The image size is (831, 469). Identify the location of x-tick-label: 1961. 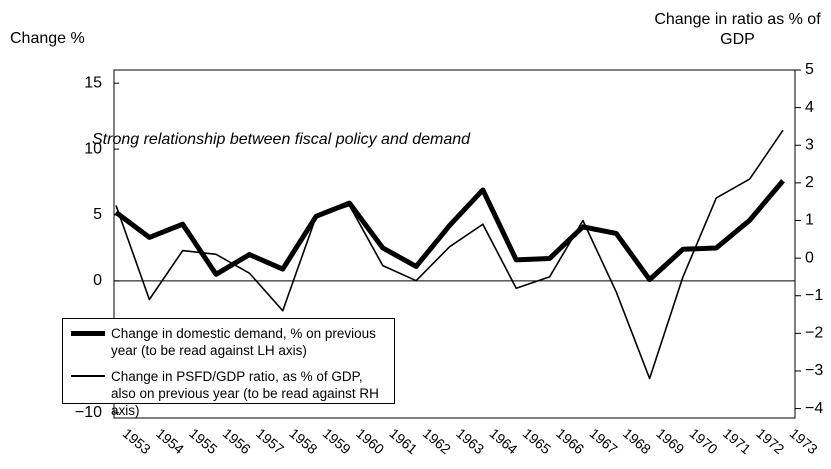
(403, 441).